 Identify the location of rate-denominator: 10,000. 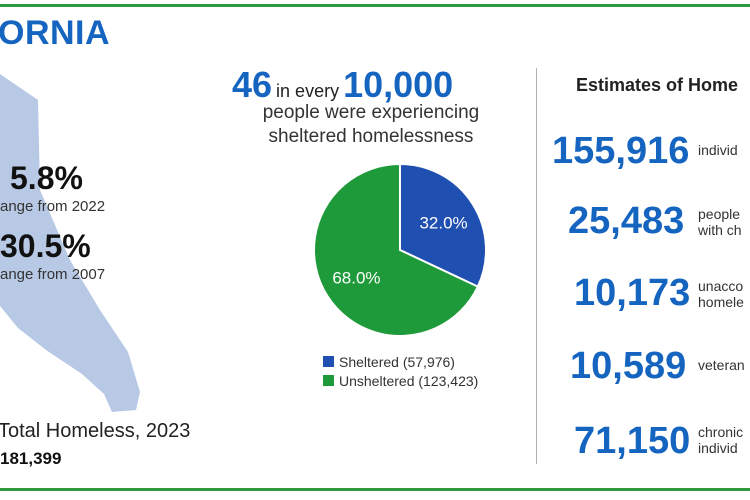
(398, 84).